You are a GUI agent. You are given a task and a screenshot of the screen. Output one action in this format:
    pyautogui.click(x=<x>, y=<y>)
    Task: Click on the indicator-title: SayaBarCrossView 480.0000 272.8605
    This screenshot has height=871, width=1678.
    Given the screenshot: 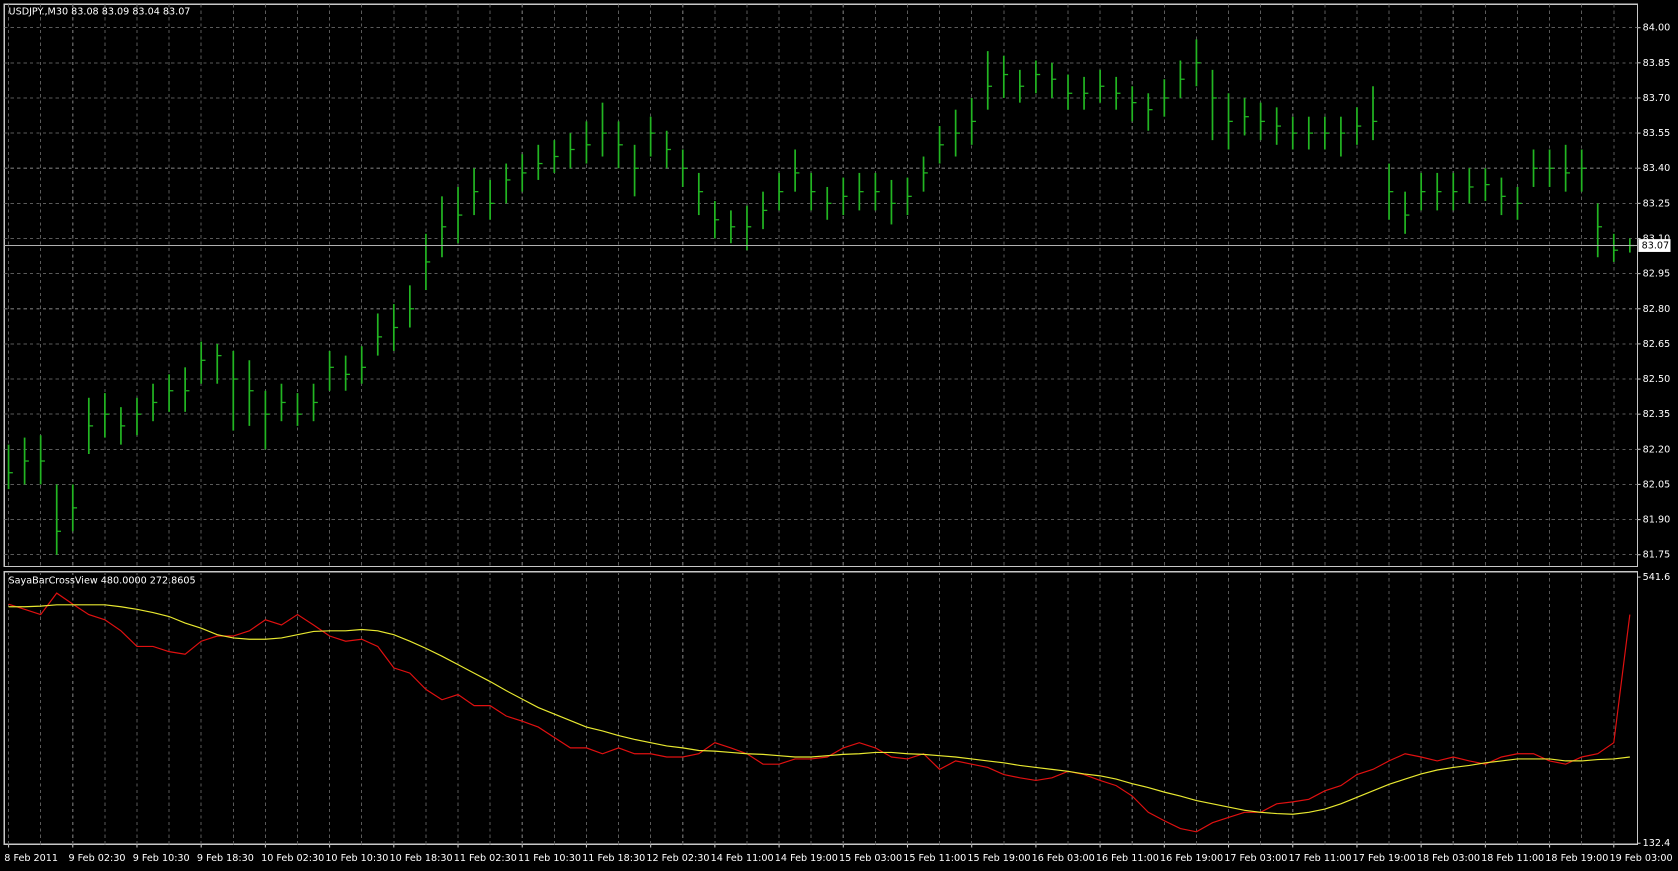 What is the action you would take?
    pyautogui.click(x=102, y=580)
    